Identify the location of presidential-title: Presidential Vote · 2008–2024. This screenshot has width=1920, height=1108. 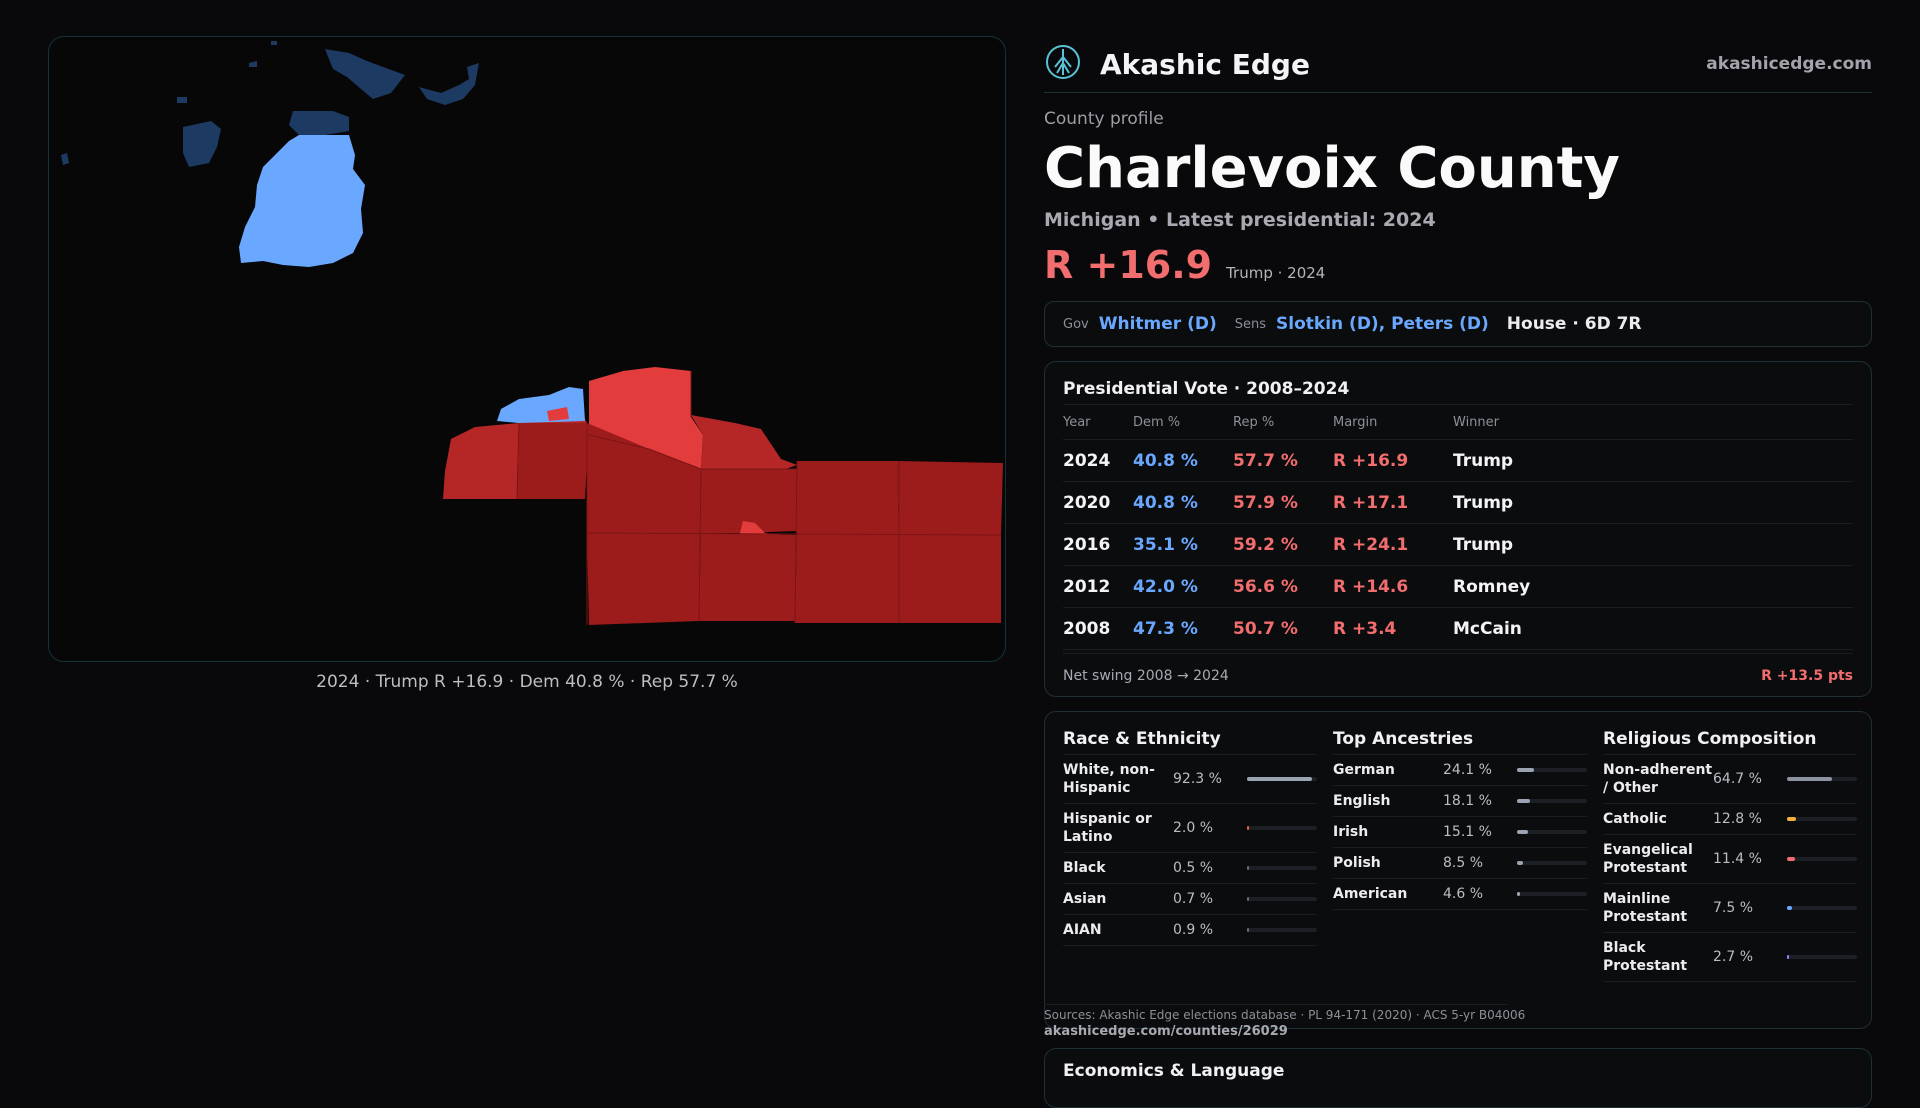
(1458, 389).